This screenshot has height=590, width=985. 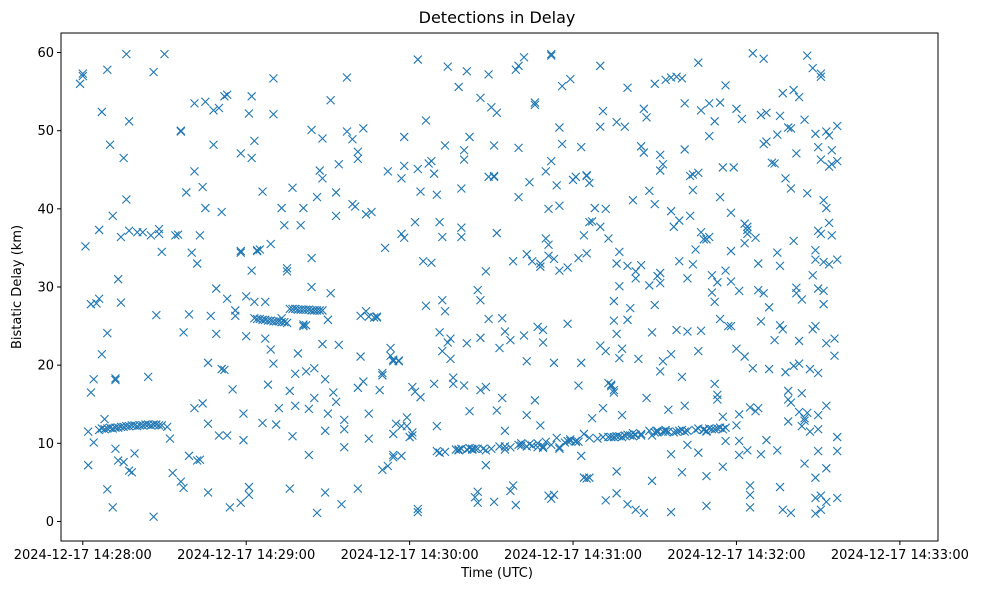 I want to click on x-tick-label: 2024-12-17 14:32:00, so click(x=736, y=555).